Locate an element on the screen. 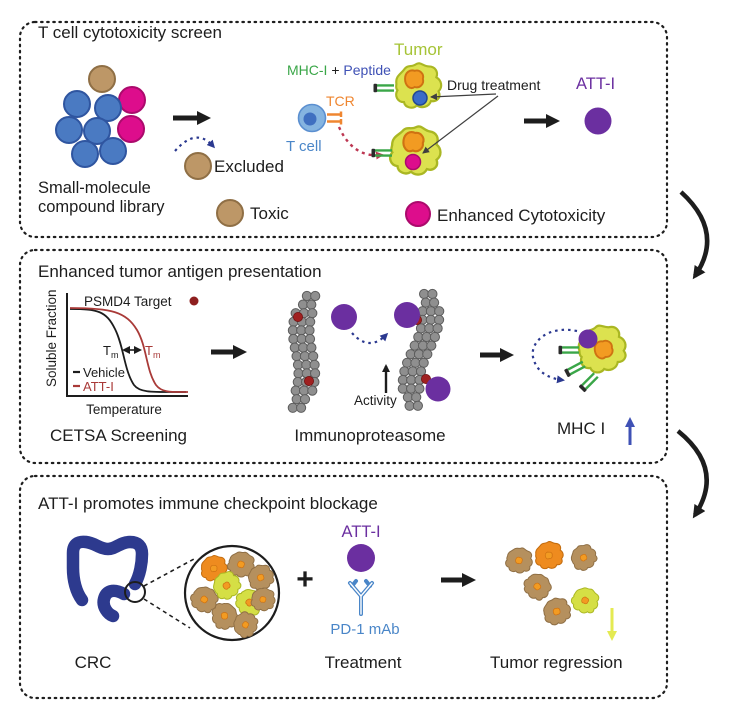 The image size is (732, 712). tumor-label: Tumor is located at coordinates (418, 49).